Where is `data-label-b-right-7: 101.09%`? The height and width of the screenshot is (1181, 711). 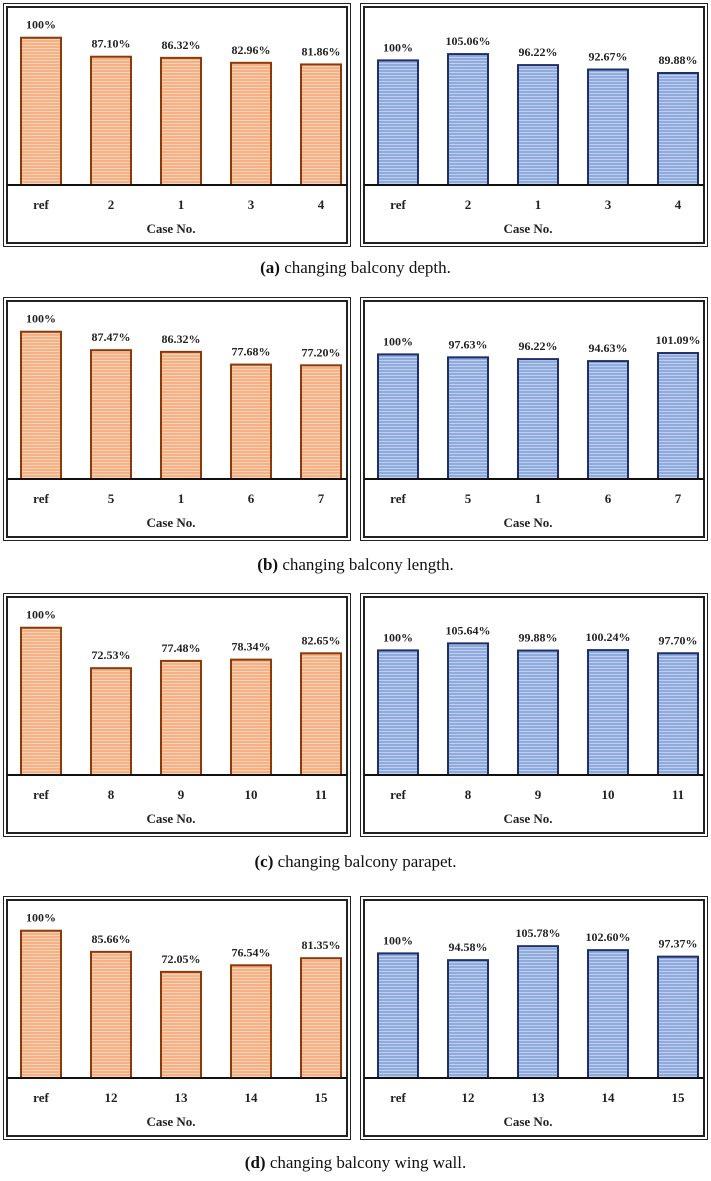 data-label-b-right-7: 101.09% is located at coordinates (678, 340).